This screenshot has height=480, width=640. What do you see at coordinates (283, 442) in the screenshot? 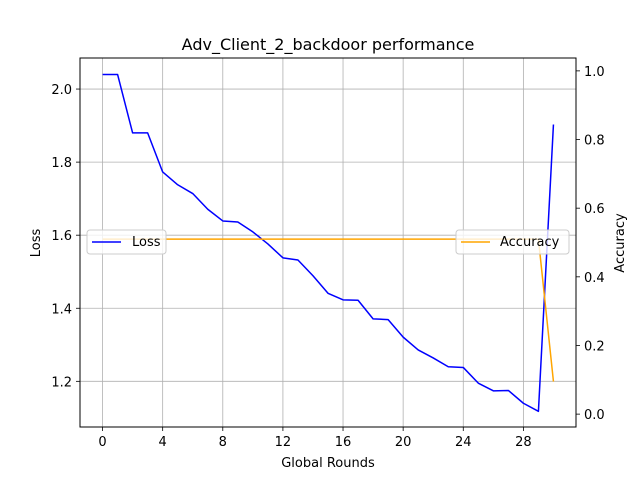
I see `x-tick-label: 12` at bounding box center [283, 442].